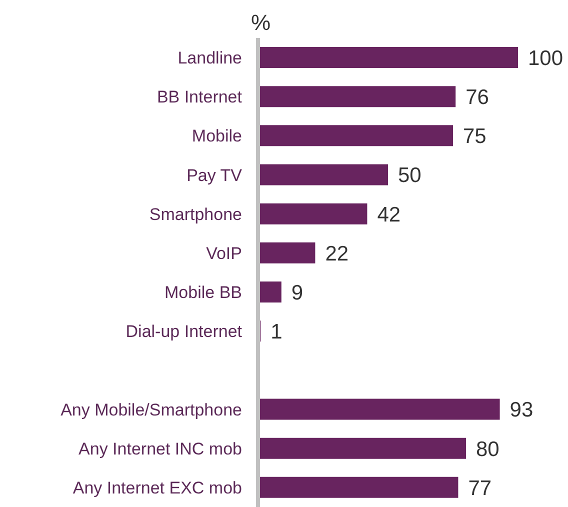  What do you see at coordinates (477, 98) in the screenshot?
I see `data-label: 76` at bounding box center [477, 98].